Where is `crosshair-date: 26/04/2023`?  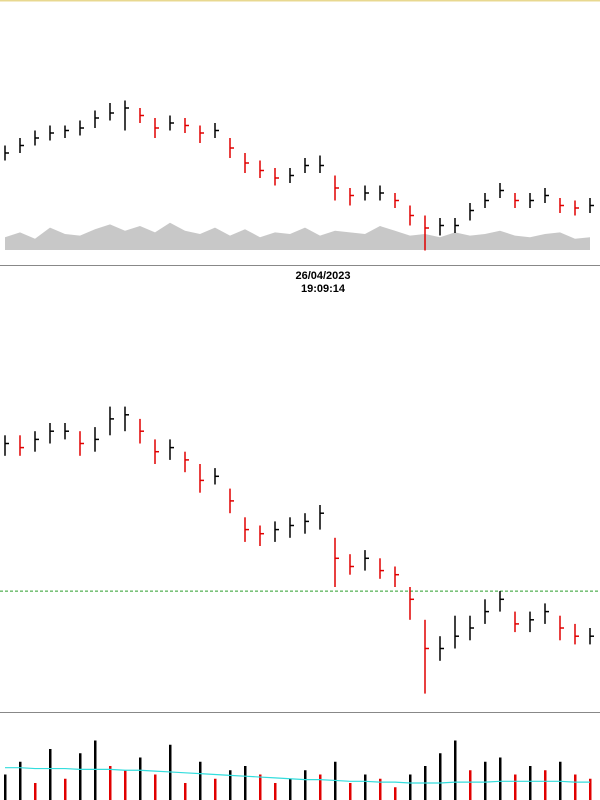
crosshair-date: 26/04/2023 is located at coordinates (322, 276).